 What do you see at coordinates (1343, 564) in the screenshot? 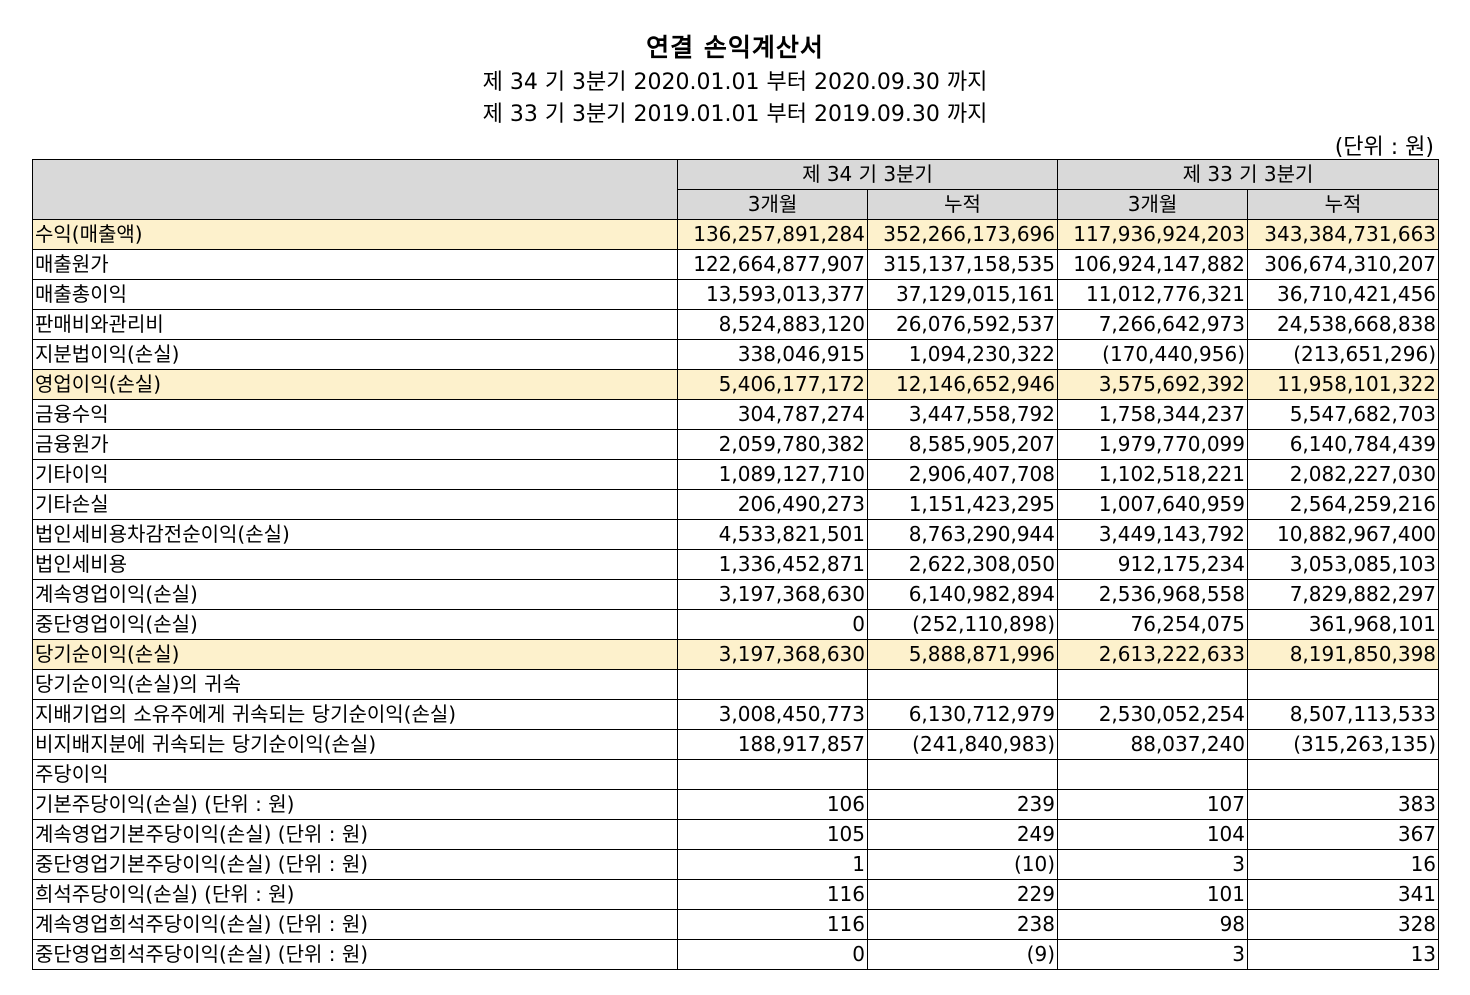
I see `row-value: 3,053,085,103` at bounding box center [1343, 564].